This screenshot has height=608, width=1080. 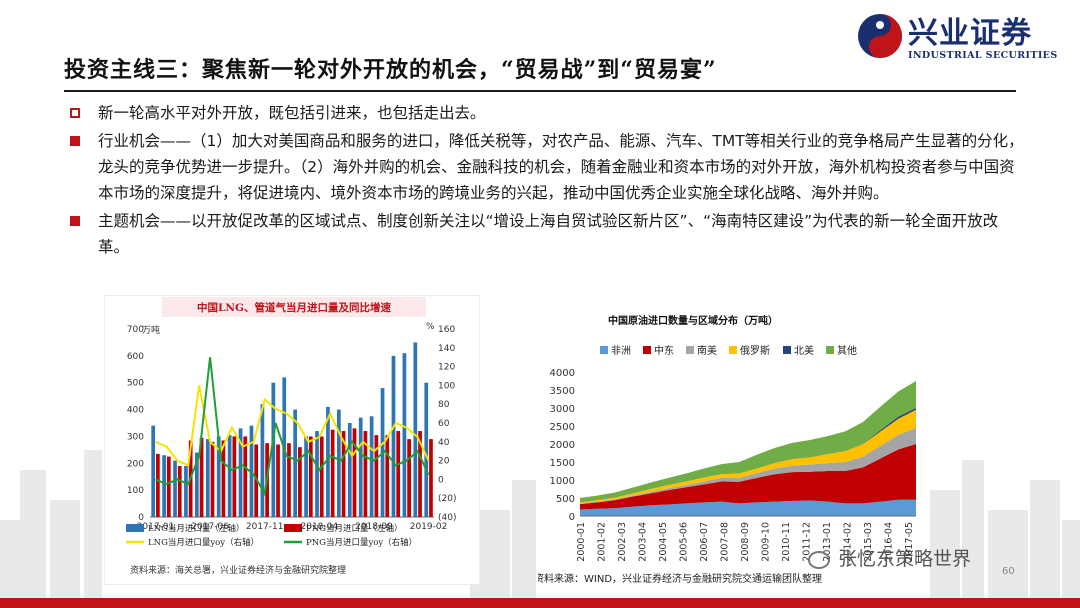 What do you see at coordinates (446, 349) in the screenshot?
I see `right-tick-label: 140` at bounding box center [446, 349].